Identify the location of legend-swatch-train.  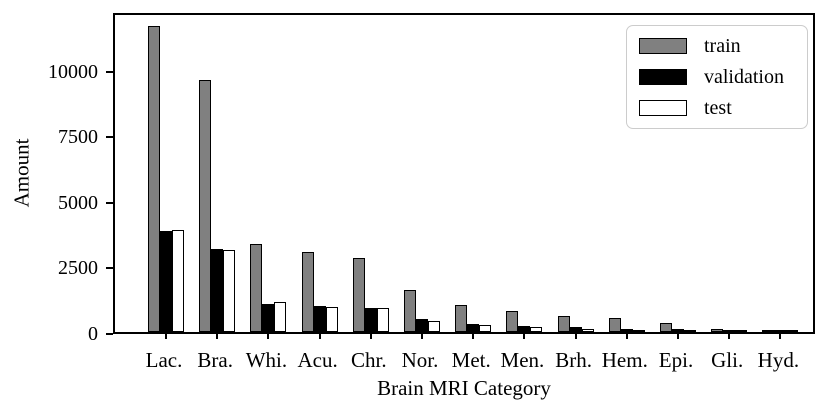
(663, 46).